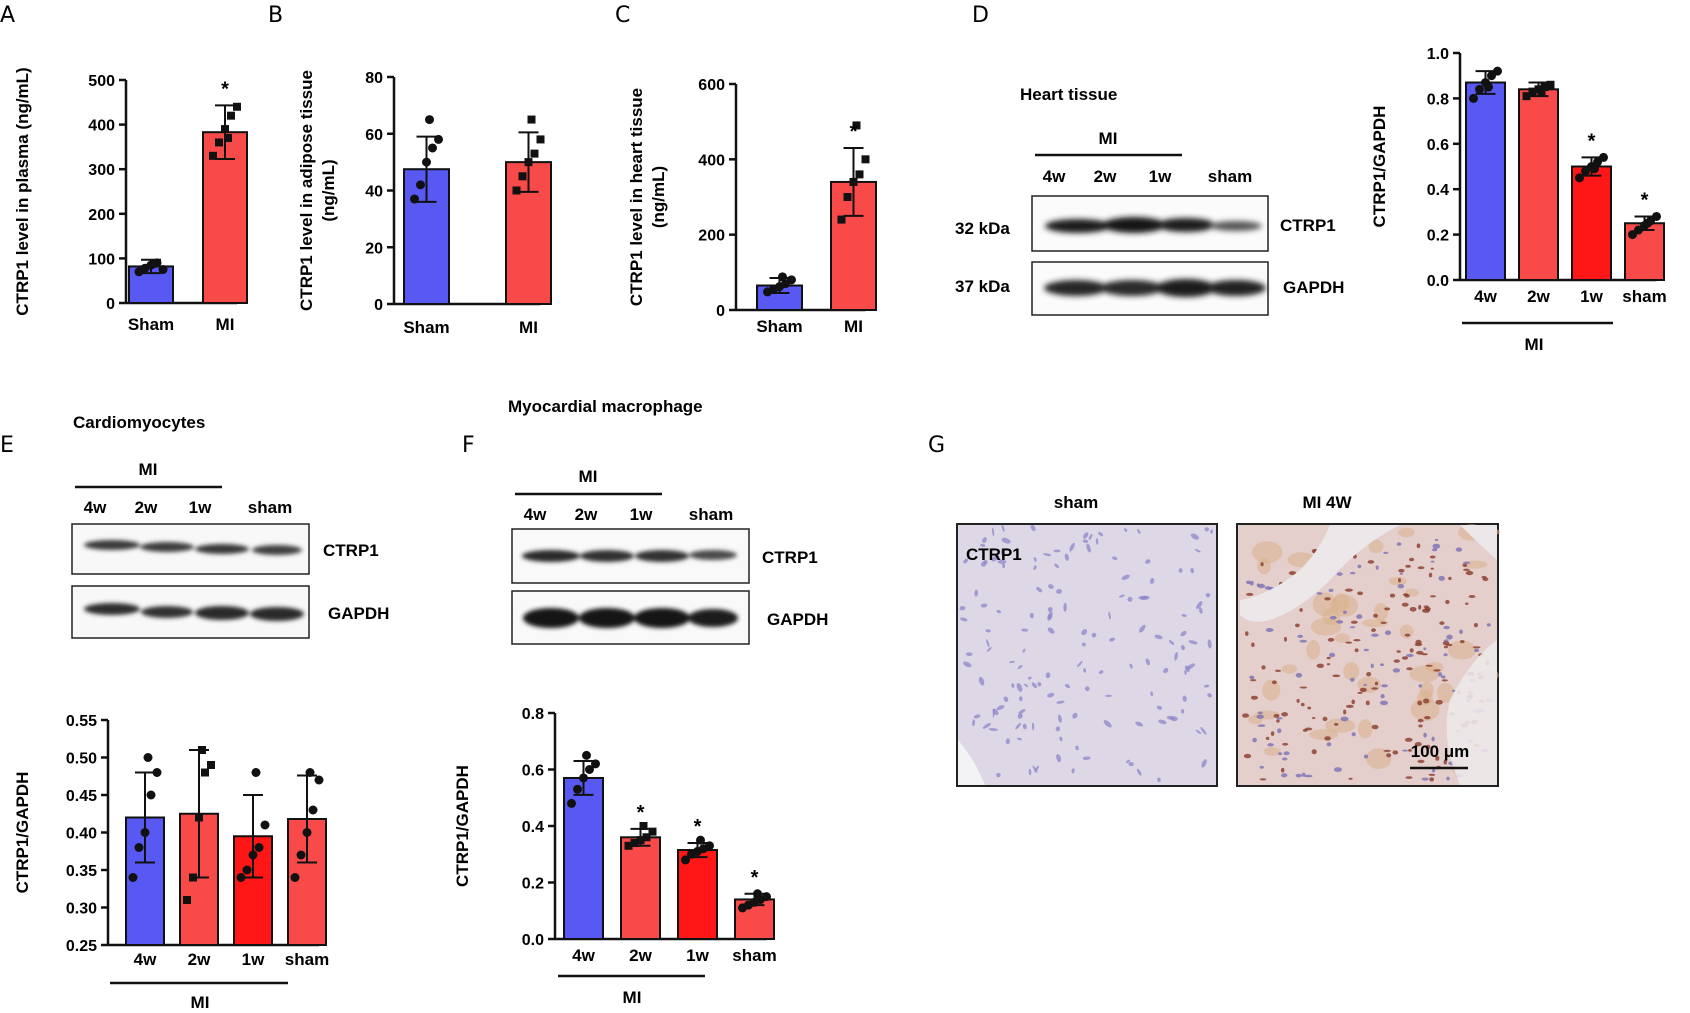  I want to click on panel-label-b: B, so click(275, 15).